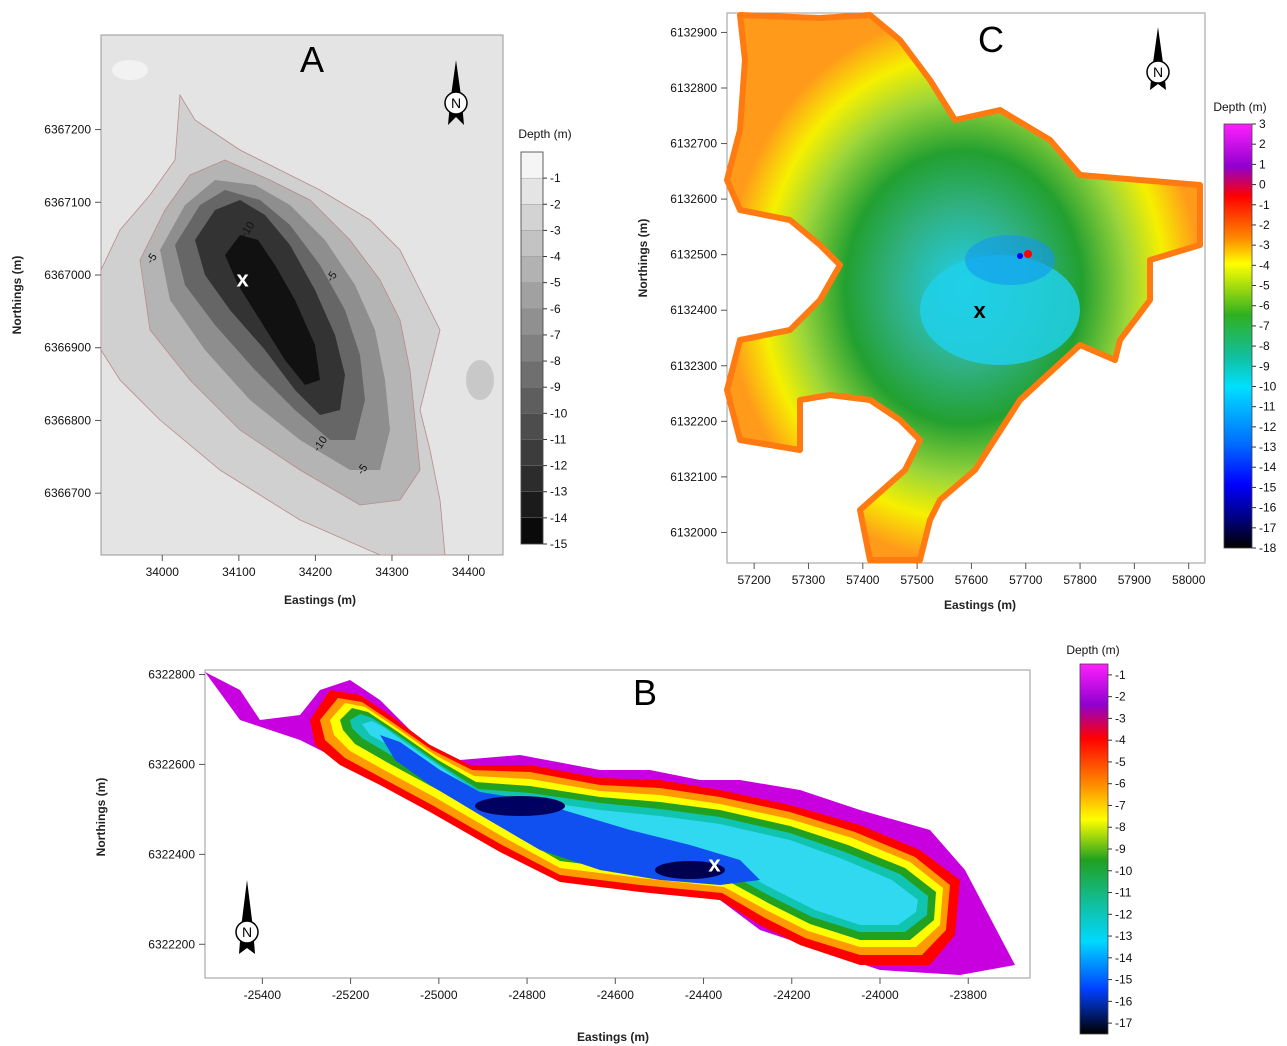 The image size is (1287, 1046). Describe the element at coordinates (1189, 580) in the screenshot. I see `x-tick-label: 58000` at that location.